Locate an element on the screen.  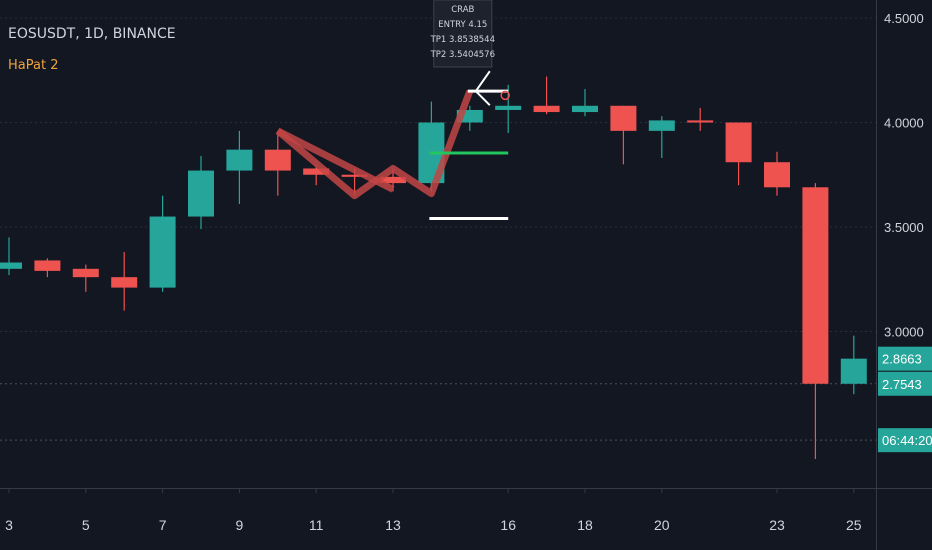
crab-pattern-line is located at coordinates (374, 144).